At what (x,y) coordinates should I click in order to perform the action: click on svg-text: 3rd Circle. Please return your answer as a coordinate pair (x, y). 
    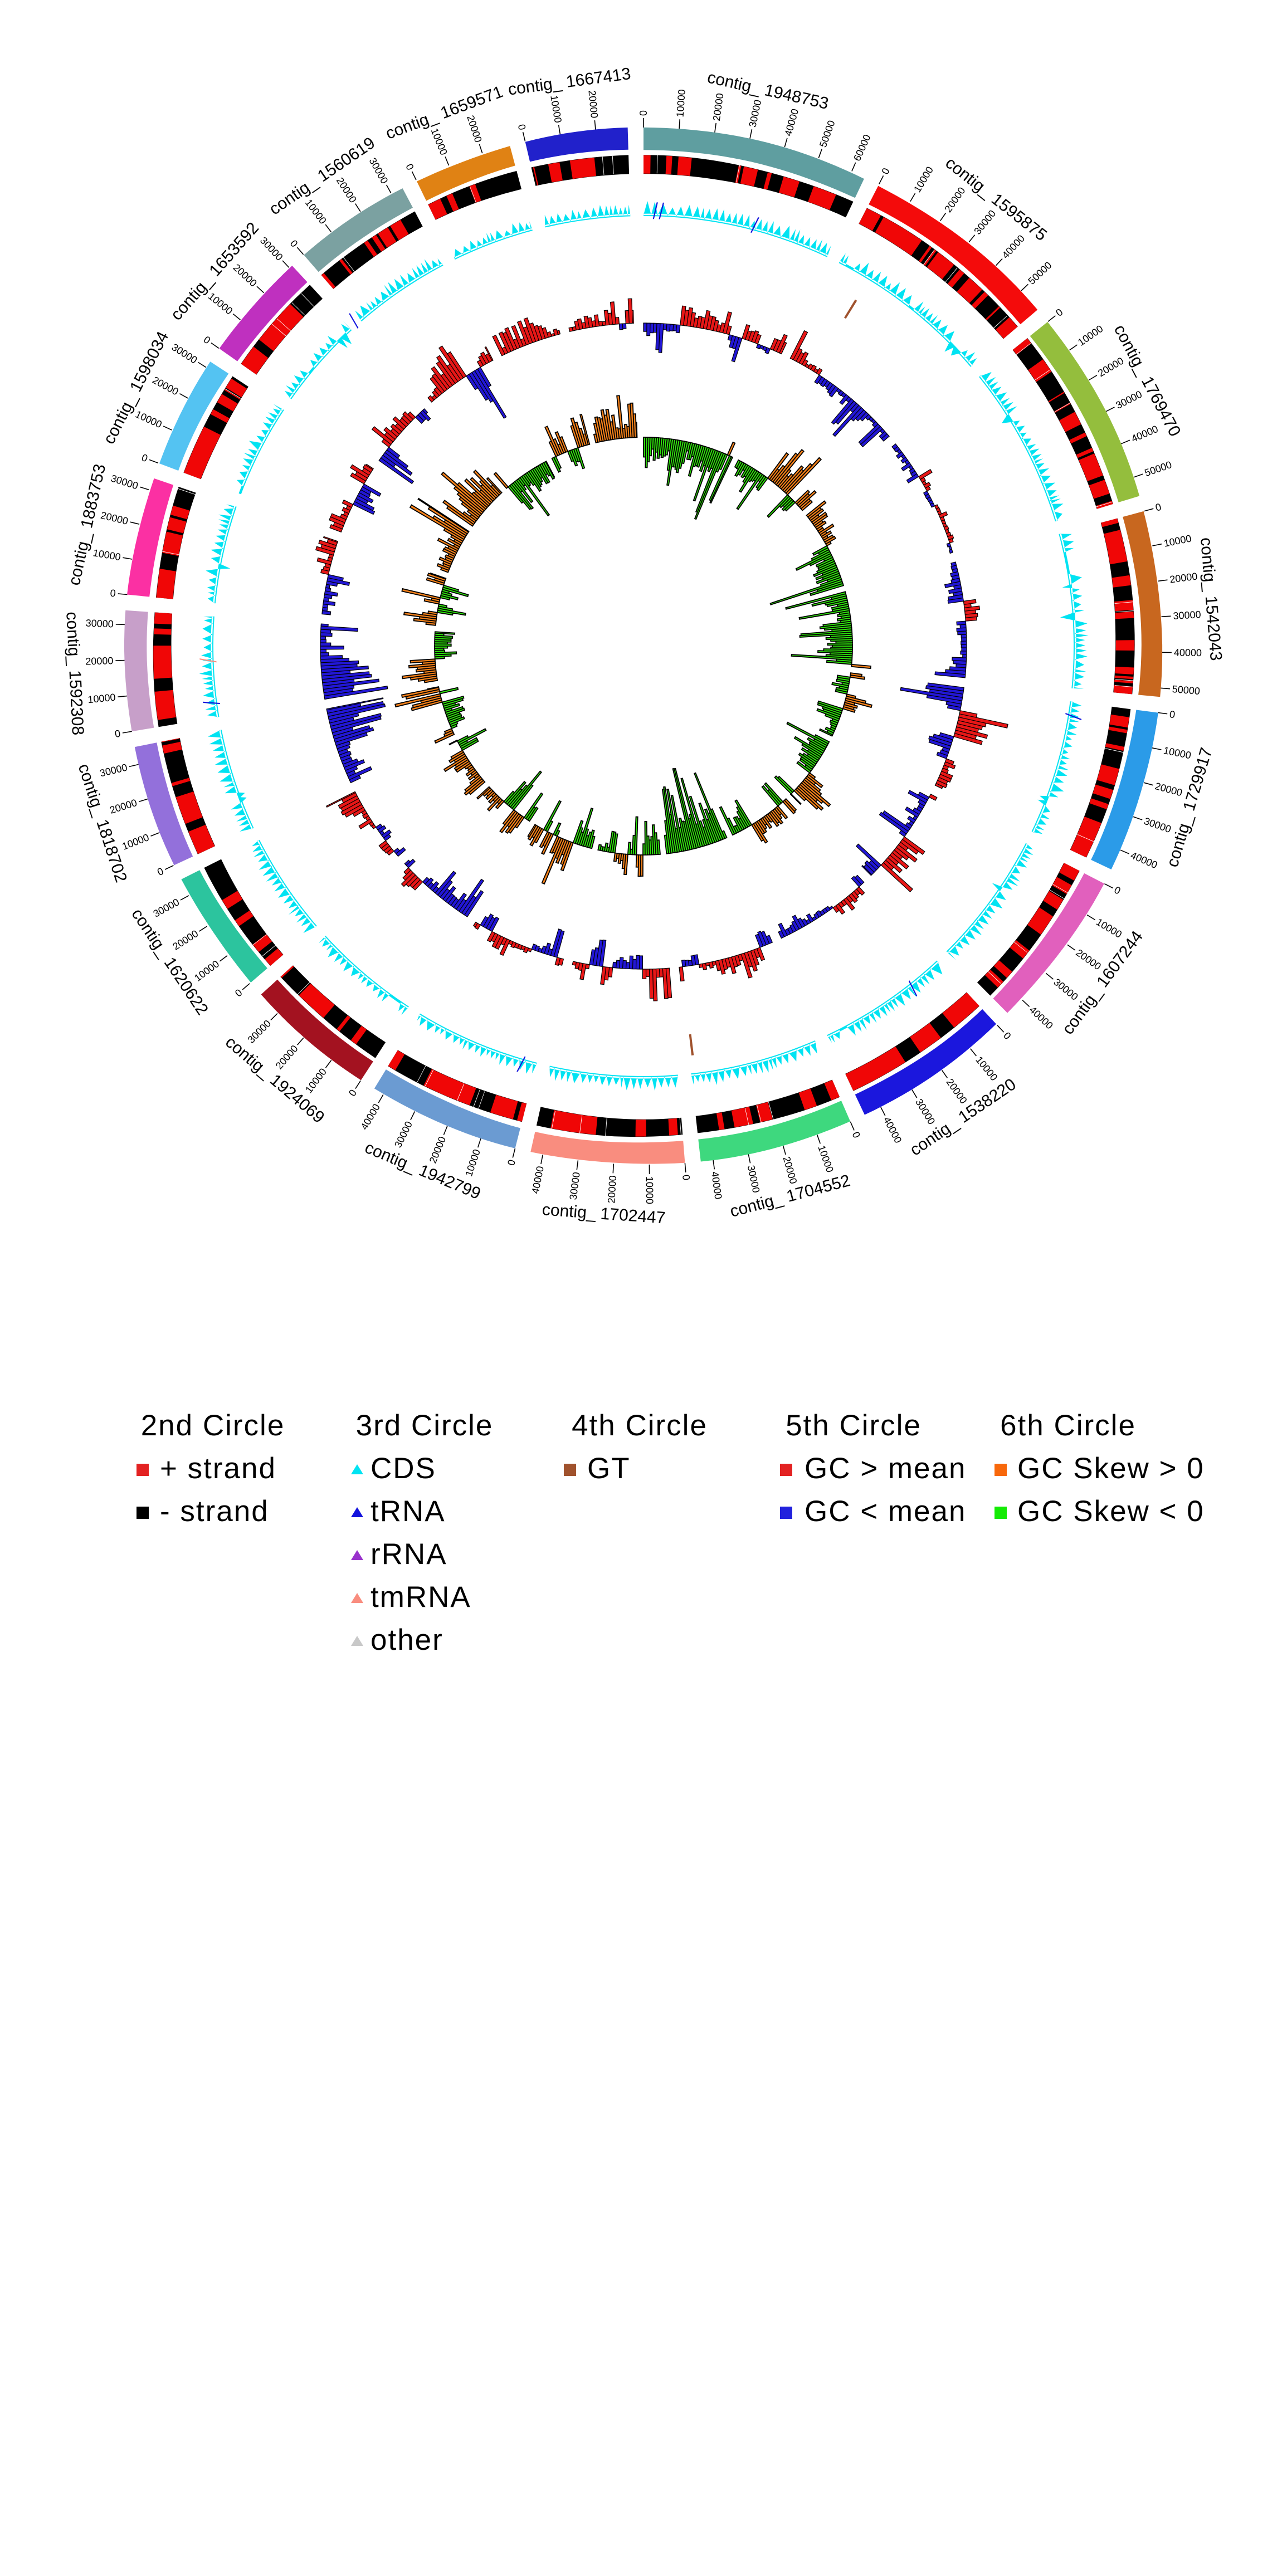
    Looking at the image, I should click on (425, 1425).